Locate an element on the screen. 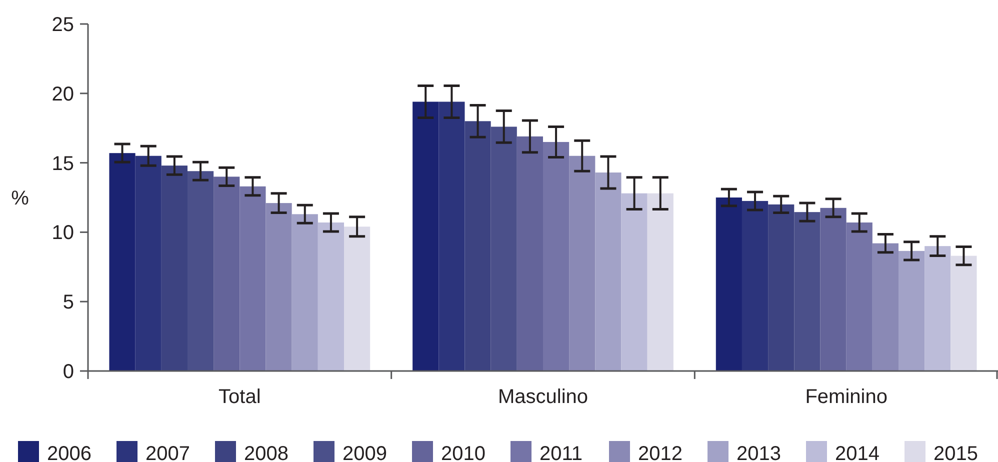 The width and height of the screenshot is (998, 462). legend-label: 2007 is located at coordinates (168, 452).